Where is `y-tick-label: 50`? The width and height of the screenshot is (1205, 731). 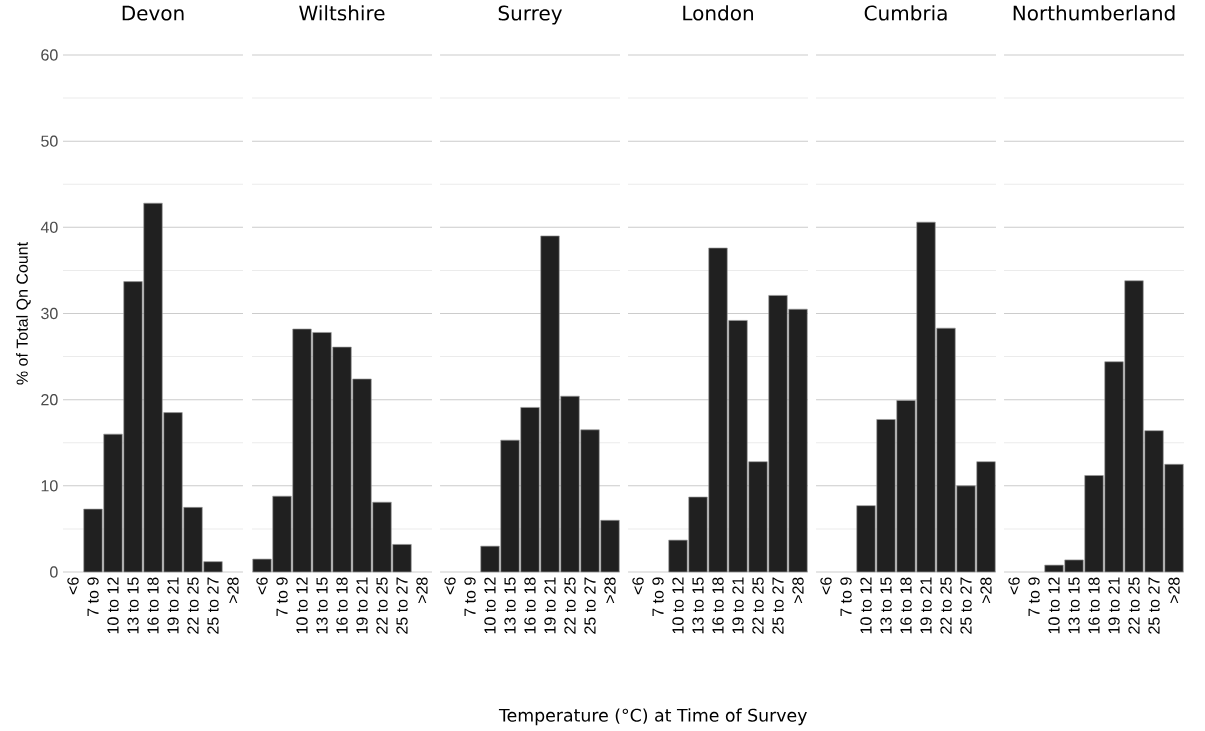 y-tick-label: 50 is located at coordinates (49, 141).